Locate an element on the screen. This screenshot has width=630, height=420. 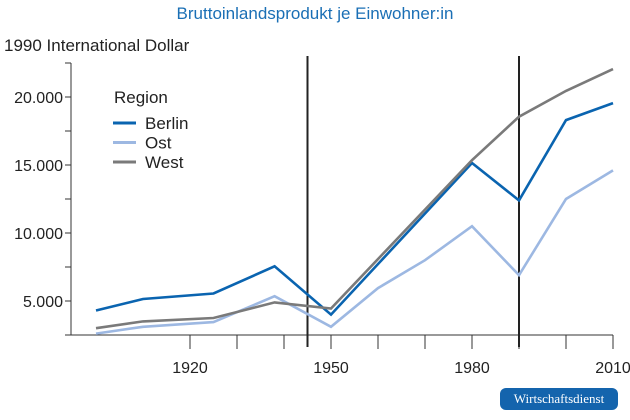
y-axis-label: 1990 International Dollar is located at coordinates (97, 45).